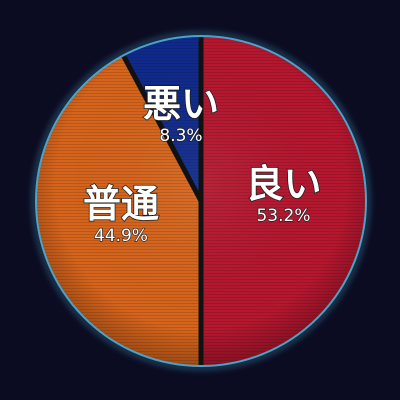 The image size is (400, 400). I want to click on slice-value-label-2: 44.9%, so click(121, 236).